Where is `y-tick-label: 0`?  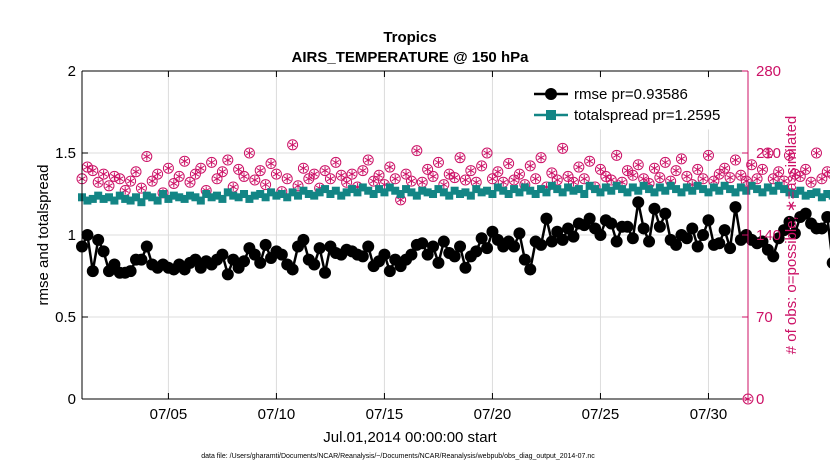
y-tick-label: 0 is located at coordinates (72, 399).